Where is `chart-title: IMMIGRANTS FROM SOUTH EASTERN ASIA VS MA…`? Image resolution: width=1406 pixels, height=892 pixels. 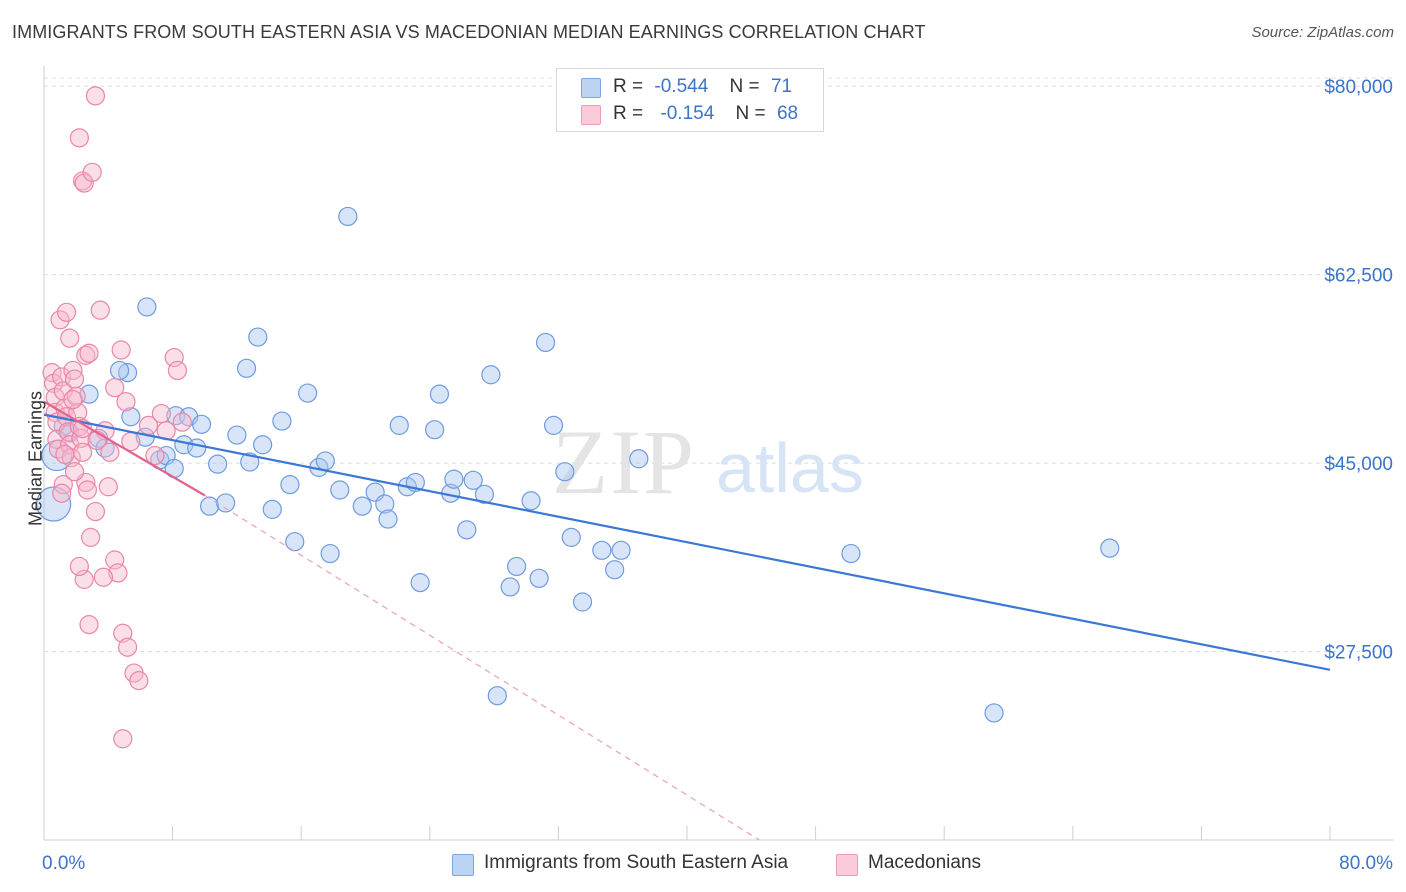
chart-title: IMMIGRANTS FROM SOUTH EASTERN ASIA VS MA… is located at coordinates (469, 32).